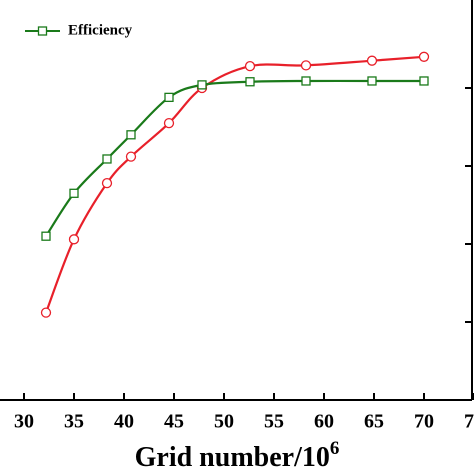 This screenshot has height=474, width=474. Describe the element at coordinates (424, 422) in the screenshot. I see `x-tick-label: 70` at that location.